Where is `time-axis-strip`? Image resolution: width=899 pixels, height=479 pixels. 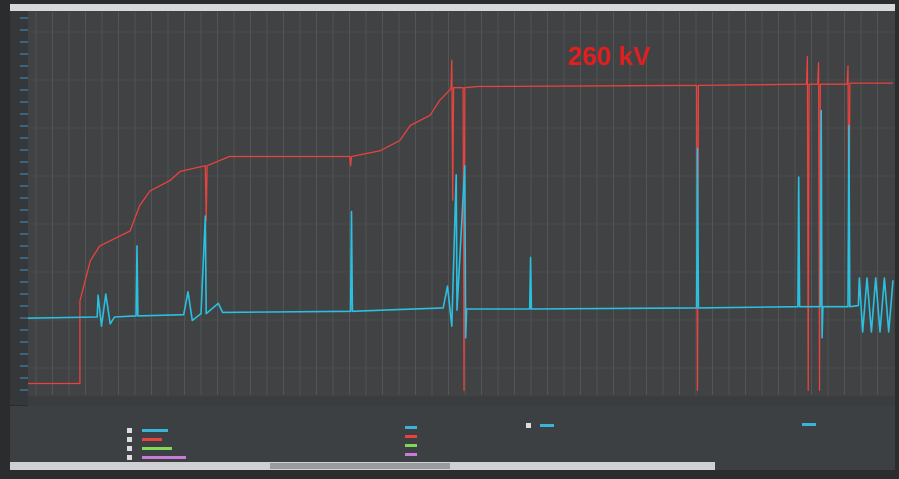
time-axis-strip is located at coordinates (461, 401).